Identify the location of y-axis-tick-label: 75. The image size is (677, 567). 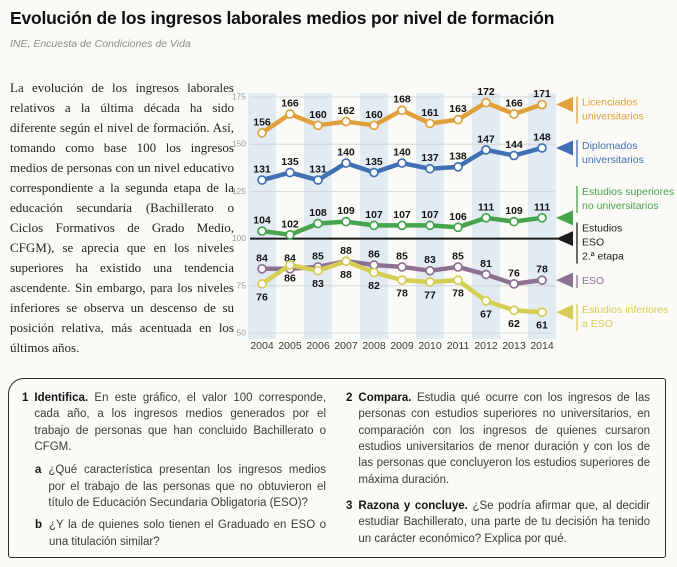
(242, 285).